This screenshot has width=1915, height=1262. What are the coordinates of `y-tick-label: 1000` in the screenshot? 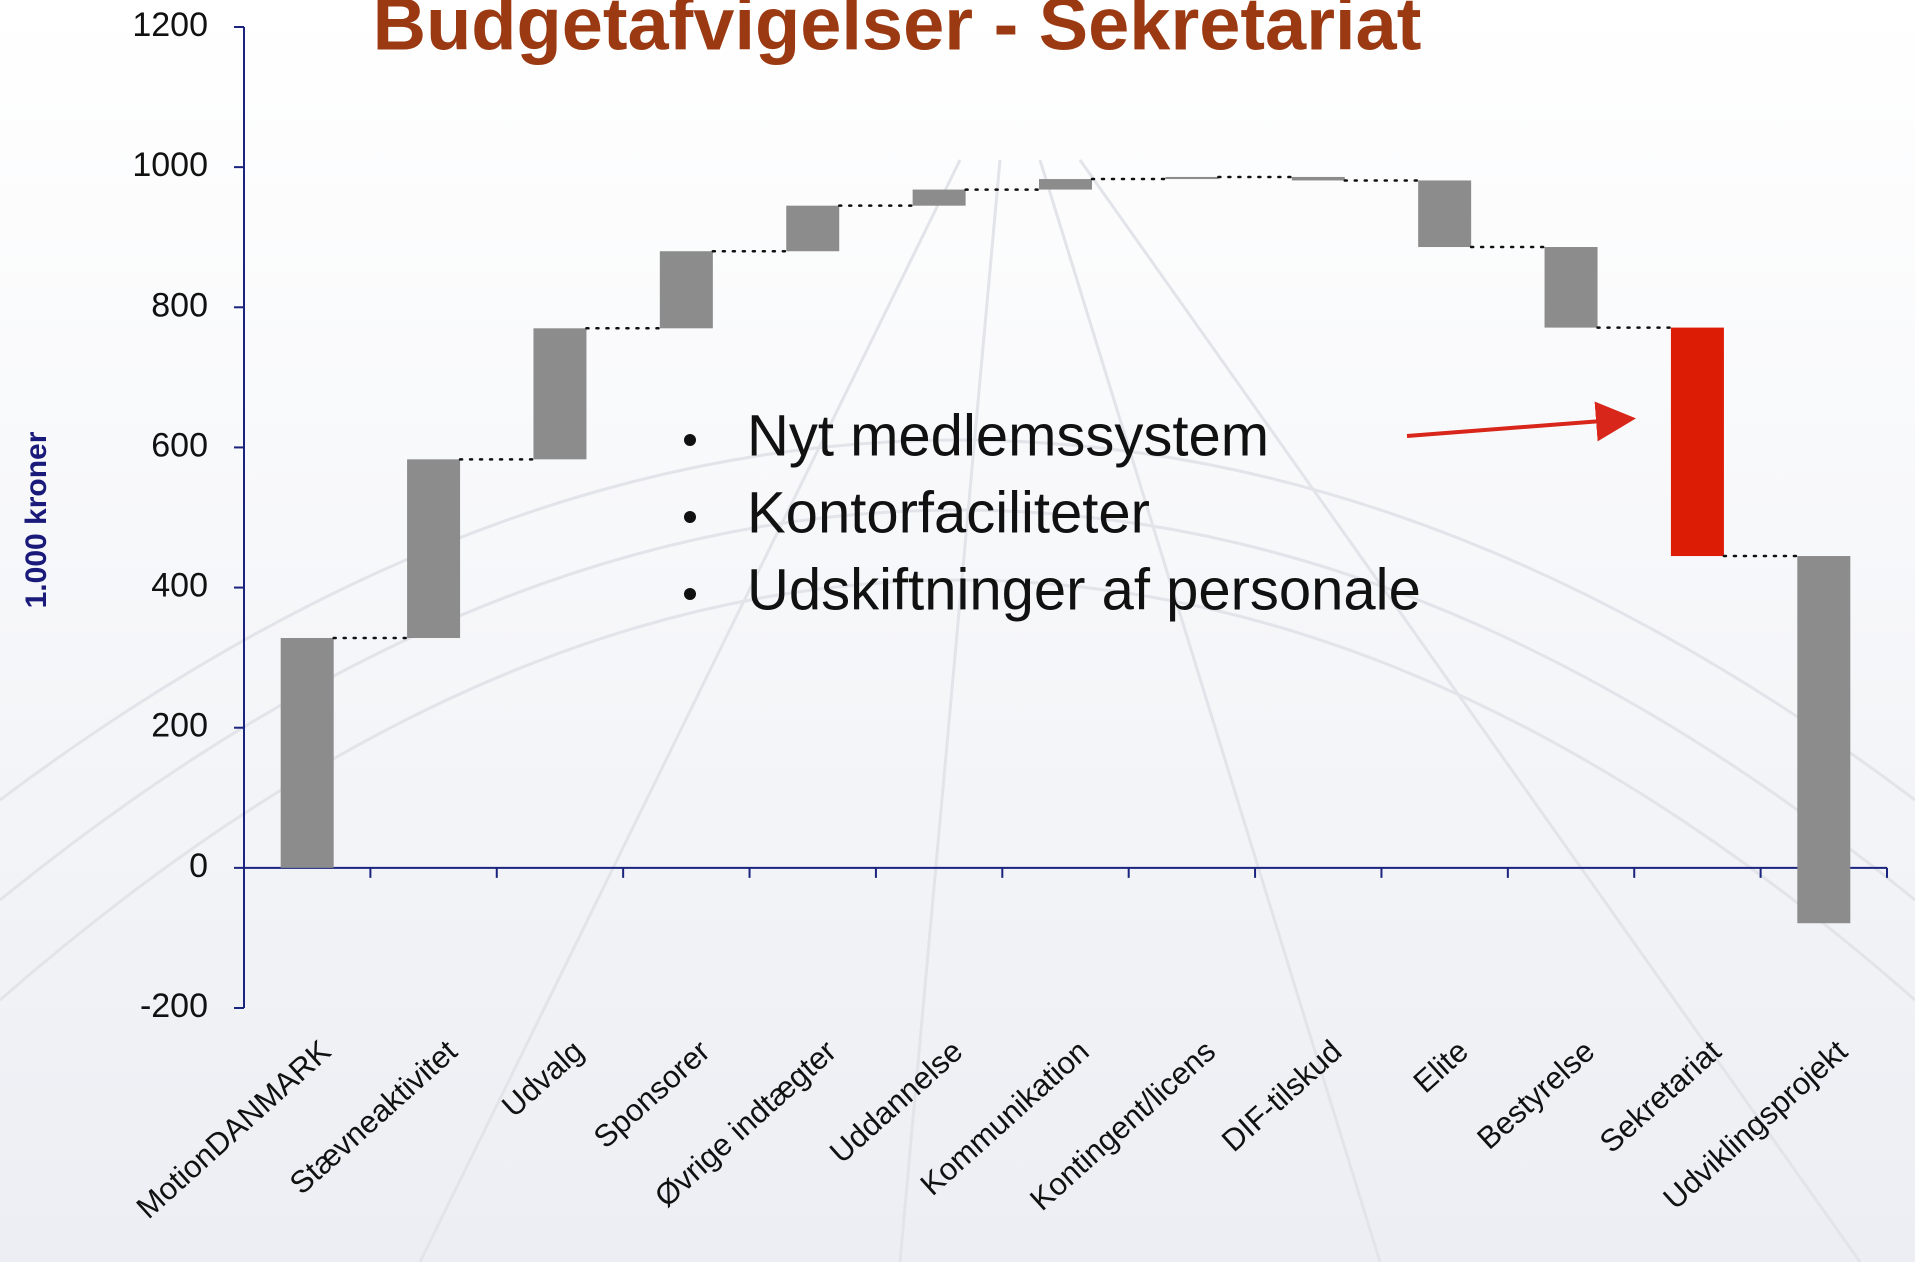 It's located at (170, 165).